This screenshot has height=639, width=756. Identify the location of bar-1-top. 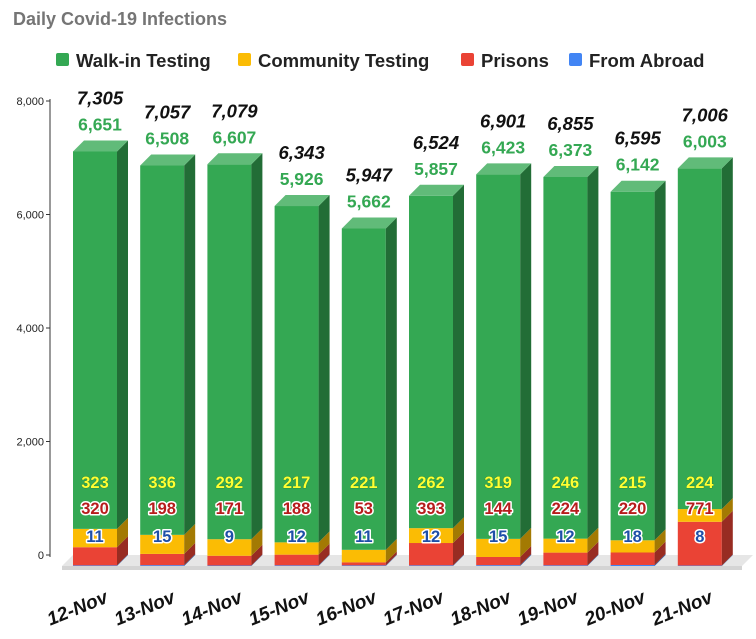
(168, 160).